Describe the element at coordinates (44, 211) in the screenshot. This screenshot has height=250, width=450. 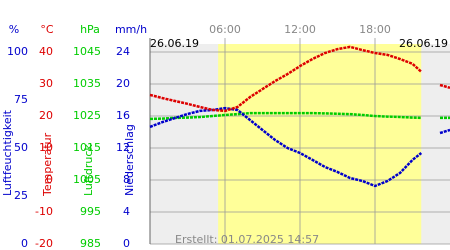
I see `y-tick-label: -10` at that location.